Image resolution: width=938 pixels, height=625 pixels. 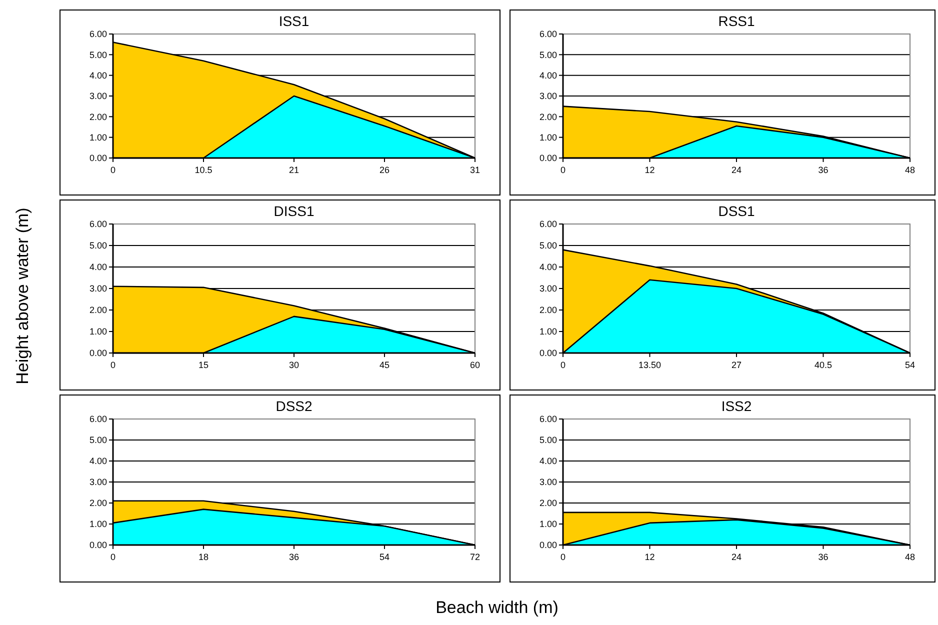 I want to click on x-tick-label: 72, so click(x=475, y=557).